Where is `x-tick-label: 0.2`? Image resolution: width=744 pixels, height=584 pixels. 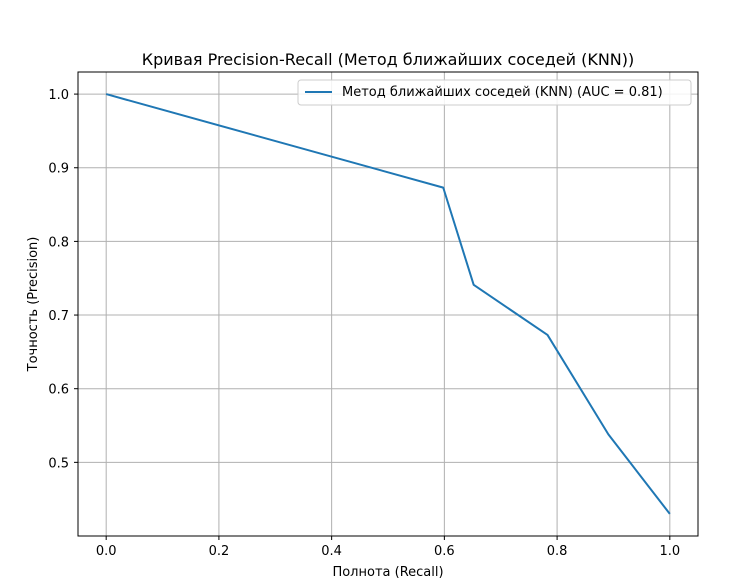 x-tick-label: 0.2 is located at coordinates (219, 551).